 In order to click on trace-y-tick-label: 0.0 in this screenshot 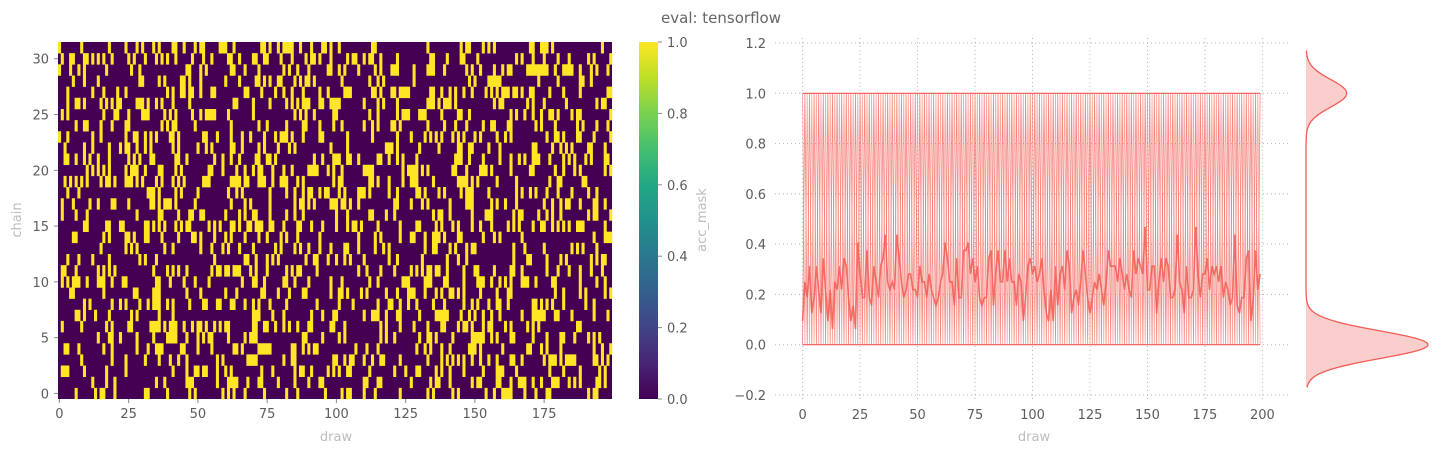, I will do `click(755, 346)`.